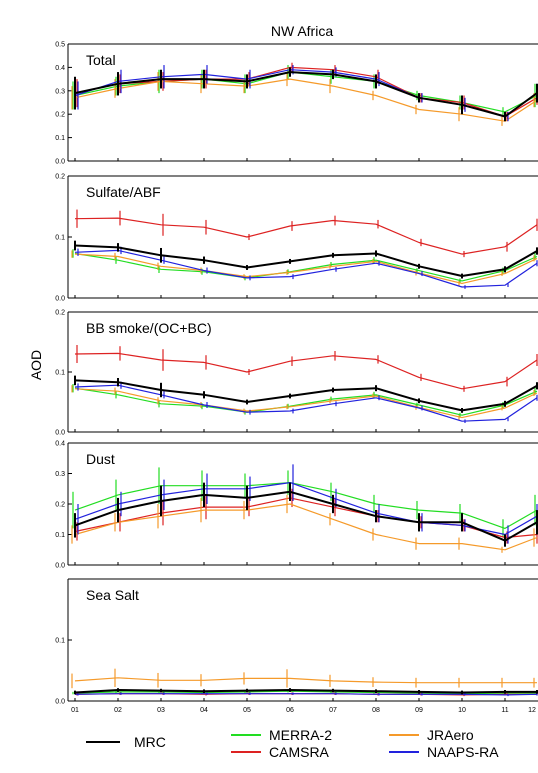 The width and height of the screenshot is (538, 773). Describe the element at coordinates (112, 595) in the screenshot. I see `panel-label: Sea Salt` at that location.